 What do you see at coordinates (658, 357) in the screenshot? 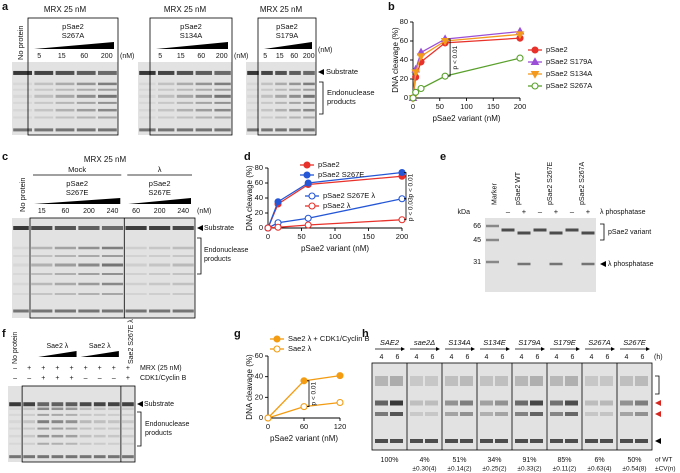
I see `unit-label: (h)` at bounding box center [658, 357].